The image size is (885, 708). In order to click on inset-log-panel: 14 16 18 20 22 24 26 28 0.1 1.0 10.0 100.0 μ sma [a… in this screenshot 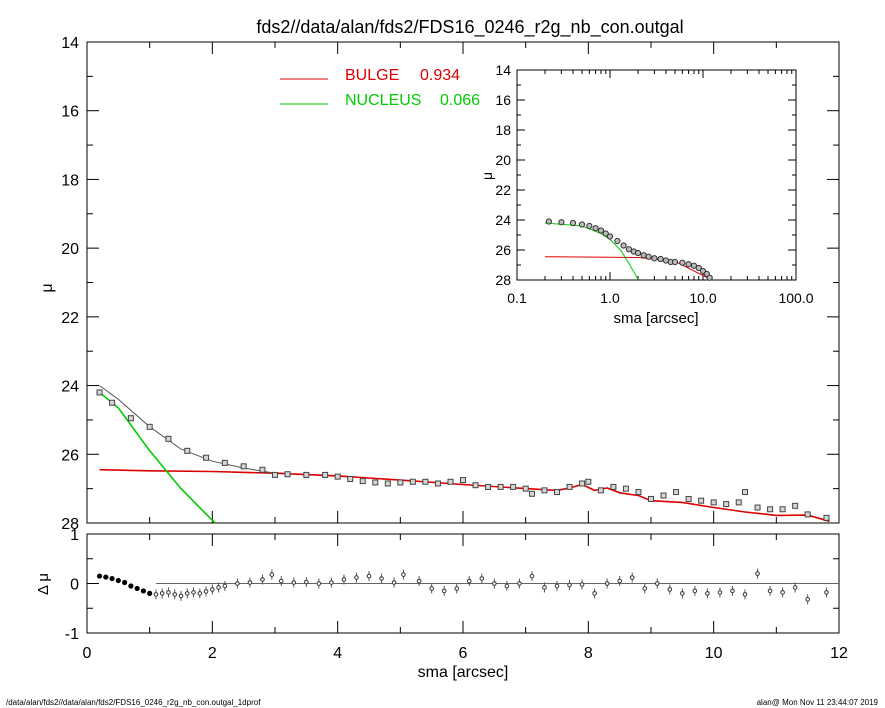, I will do `click(646, 194)`.